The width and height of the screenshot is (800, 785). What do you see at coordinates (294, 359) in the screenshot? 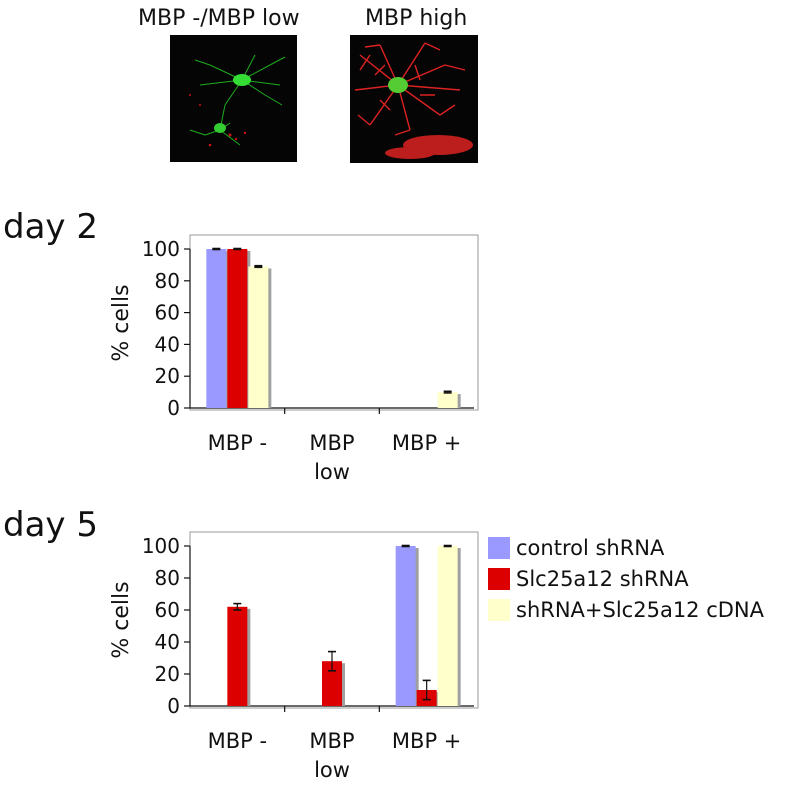
I see `chart-day2: 0 20 40 60 80 100 % cells MBP - MBP low MBP +` at bounding box center [294, 359].